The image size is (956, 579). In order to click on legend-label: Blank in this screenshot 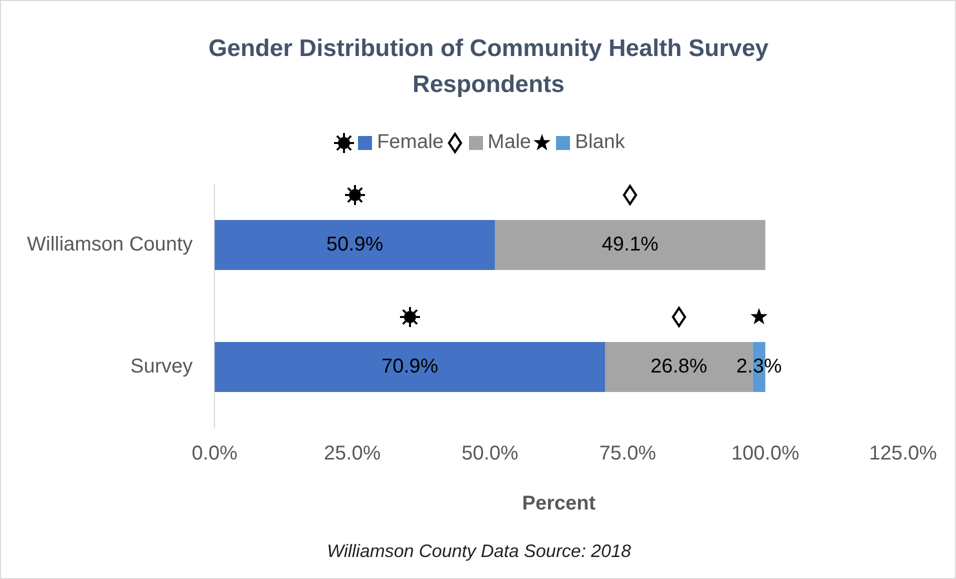, I will do `click(600, 142)`.